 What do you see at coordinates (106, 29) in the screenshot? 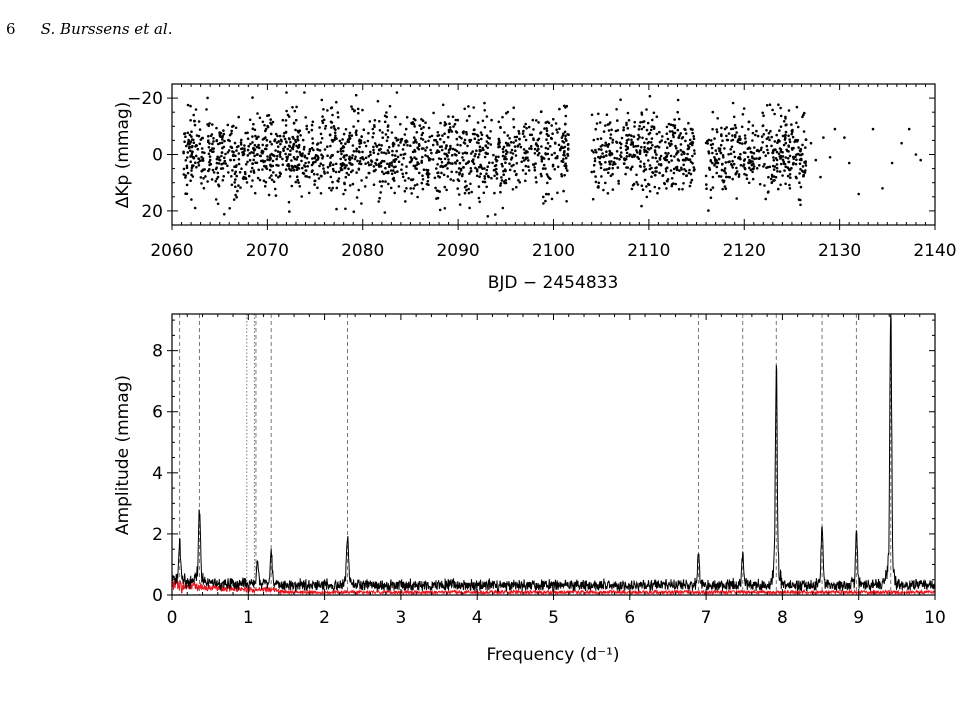
I see `authors: S. Burssens et al.` at bounding box center [106, 29].